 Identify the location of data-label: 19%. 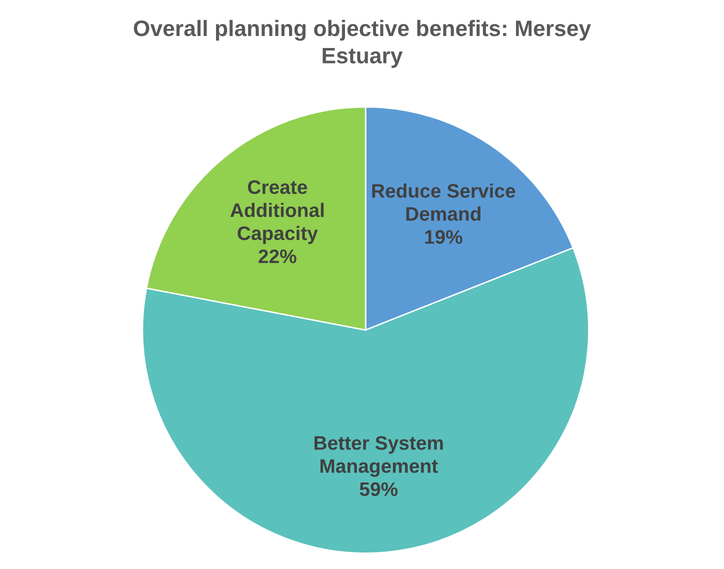
(443, 237).